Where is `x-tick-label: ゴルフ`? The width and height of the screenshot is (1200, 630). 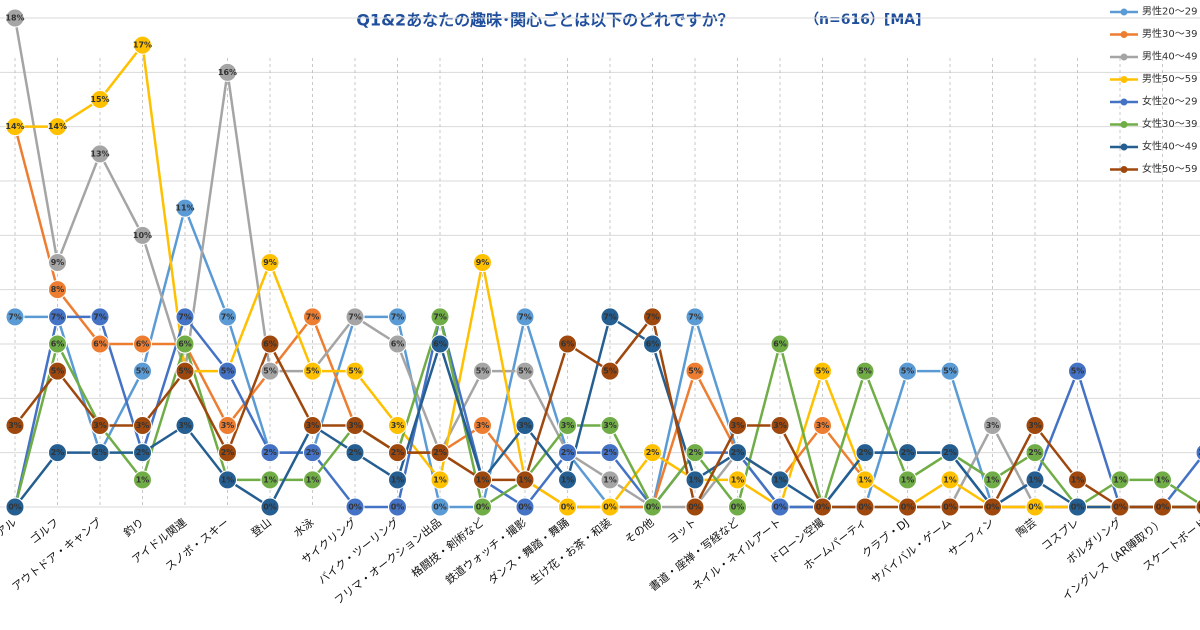
x-tick-label: ゴルフ is located at coordinates (44, 530).